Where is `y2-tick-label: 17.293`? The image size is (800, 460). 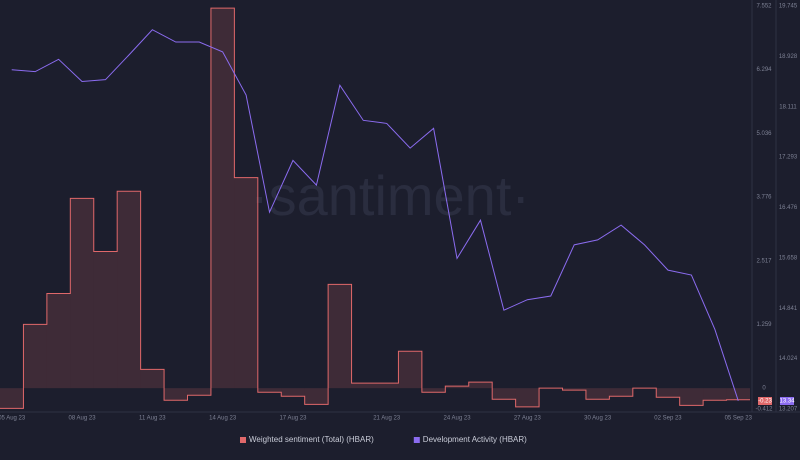 y2-tick-label: 17.293 is located at coordinates (788, 158).